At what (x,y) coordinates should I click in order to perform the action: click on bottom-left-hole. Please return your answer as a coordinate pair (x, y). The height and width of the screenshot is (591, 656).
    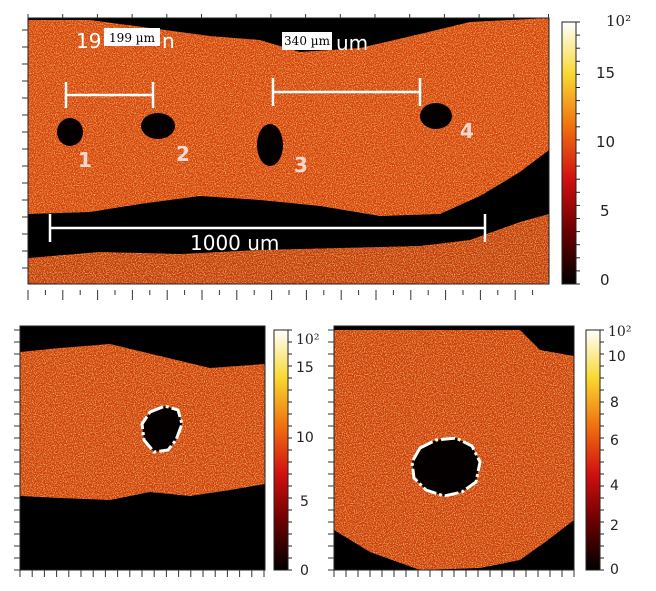
    Looking at the image, I should click on (162, 429).